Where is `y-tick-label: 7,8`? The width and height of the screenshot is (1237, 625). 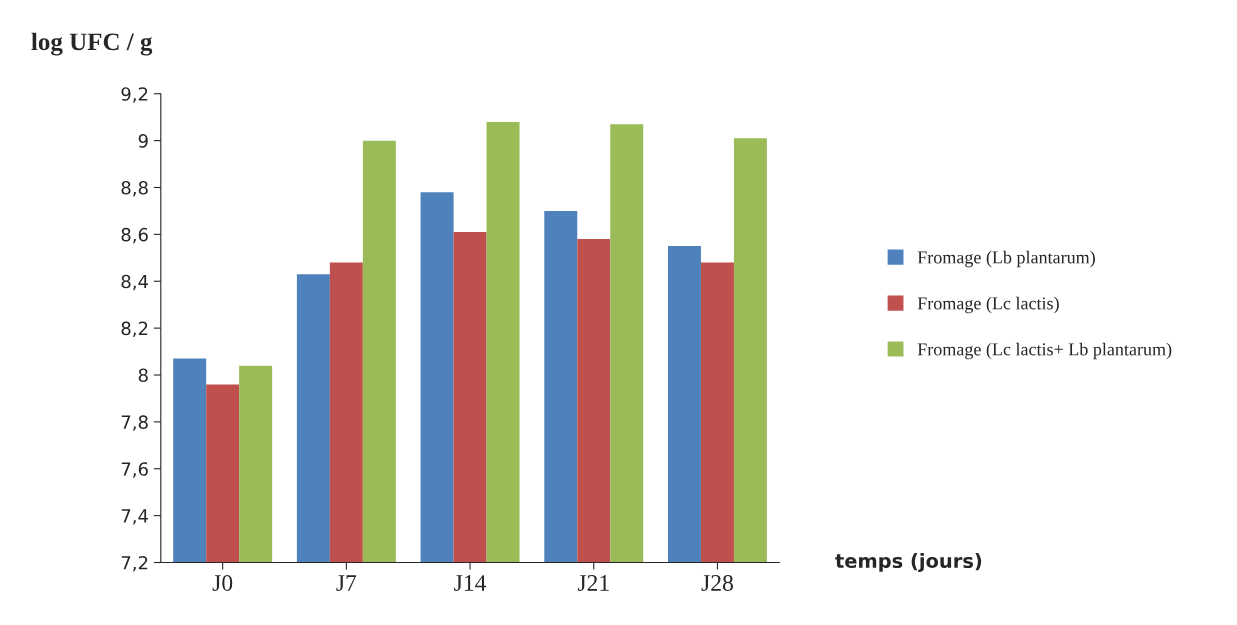 y-tick-label: 7,8 is located at coordinates (134, 423).